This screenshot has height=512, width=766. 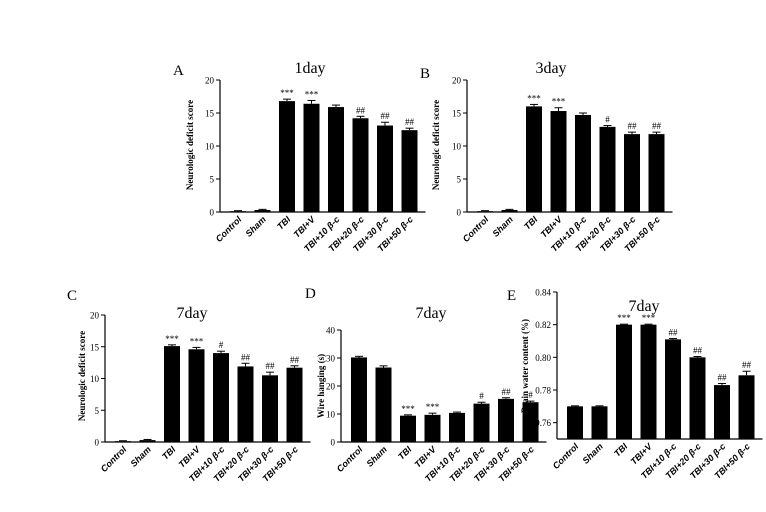 I want to click on panel-title: 1day, so click(x=309, y=68).